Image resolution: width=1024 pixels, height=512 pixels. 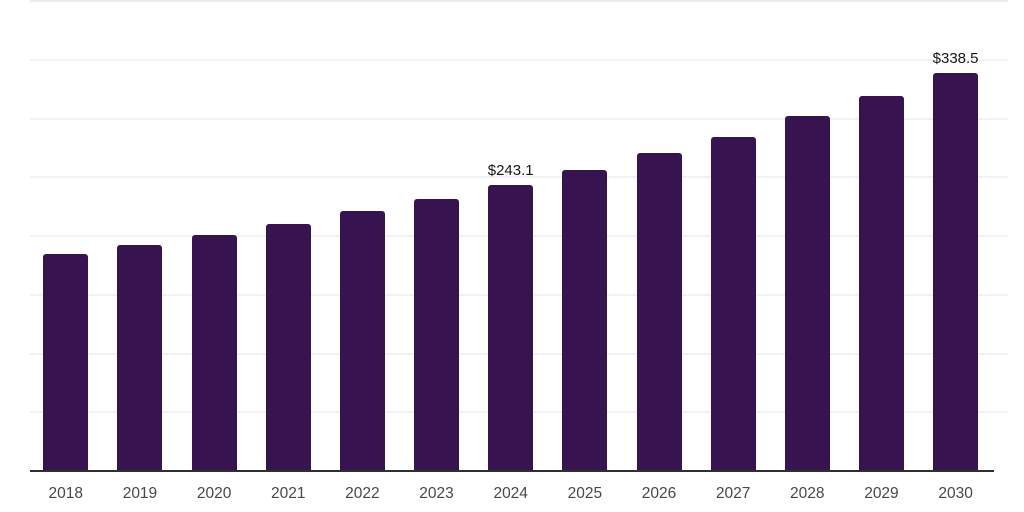 I want to click on bar-2027, so click(x=733, y=303).